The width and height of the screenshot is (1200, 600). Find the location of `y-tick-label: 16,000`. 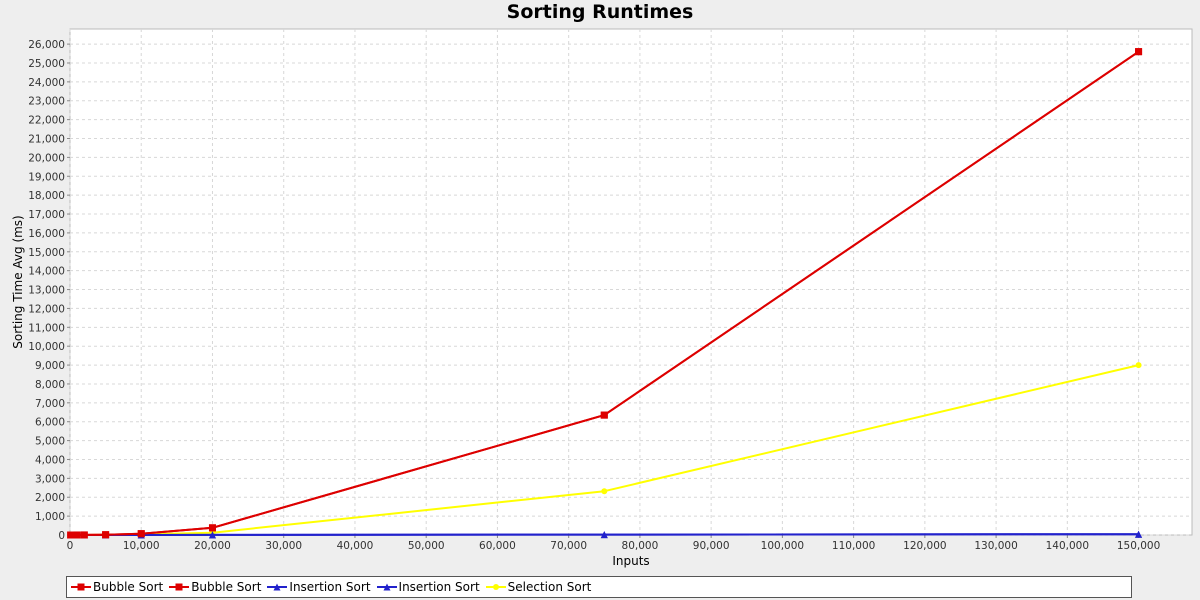

y-tick-label: 16,000 is located at coordinates (46, 234).